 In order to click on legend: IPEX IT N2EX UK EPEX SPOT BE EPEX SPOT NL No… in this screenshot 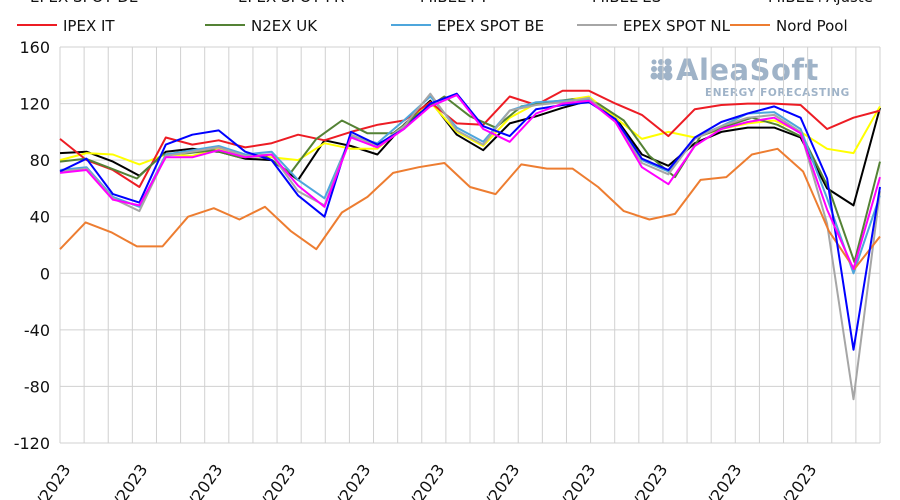, I will do `click(432, 26)`.